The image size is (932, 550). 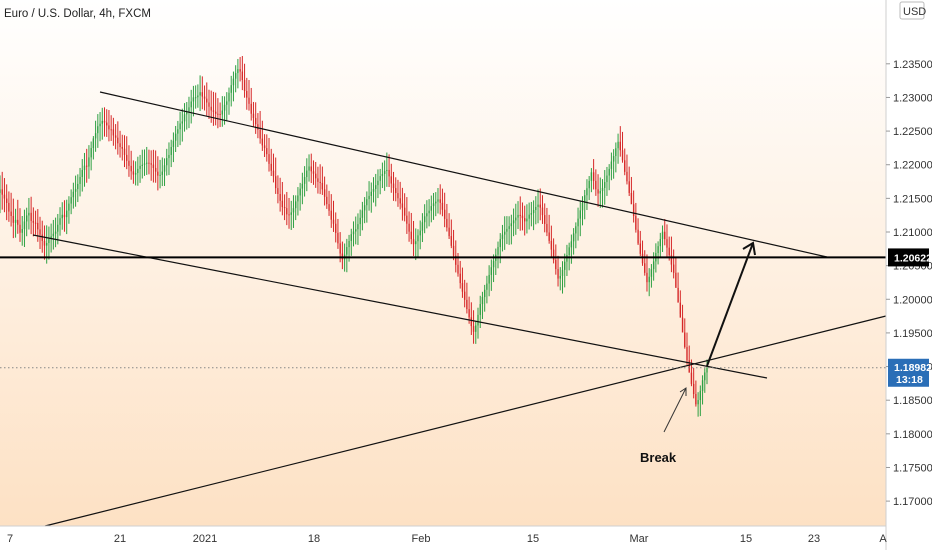 I want to click on currency-label: USD, so click(x=914, y=12).